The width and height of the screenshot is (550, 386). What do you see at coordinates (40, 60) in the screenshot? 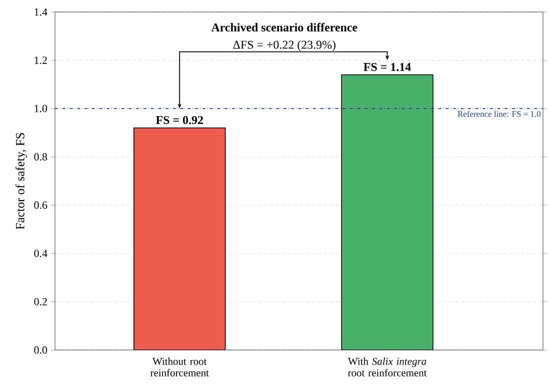
I see `y-tick-label: 1.2` at bounding box center [40, 60].